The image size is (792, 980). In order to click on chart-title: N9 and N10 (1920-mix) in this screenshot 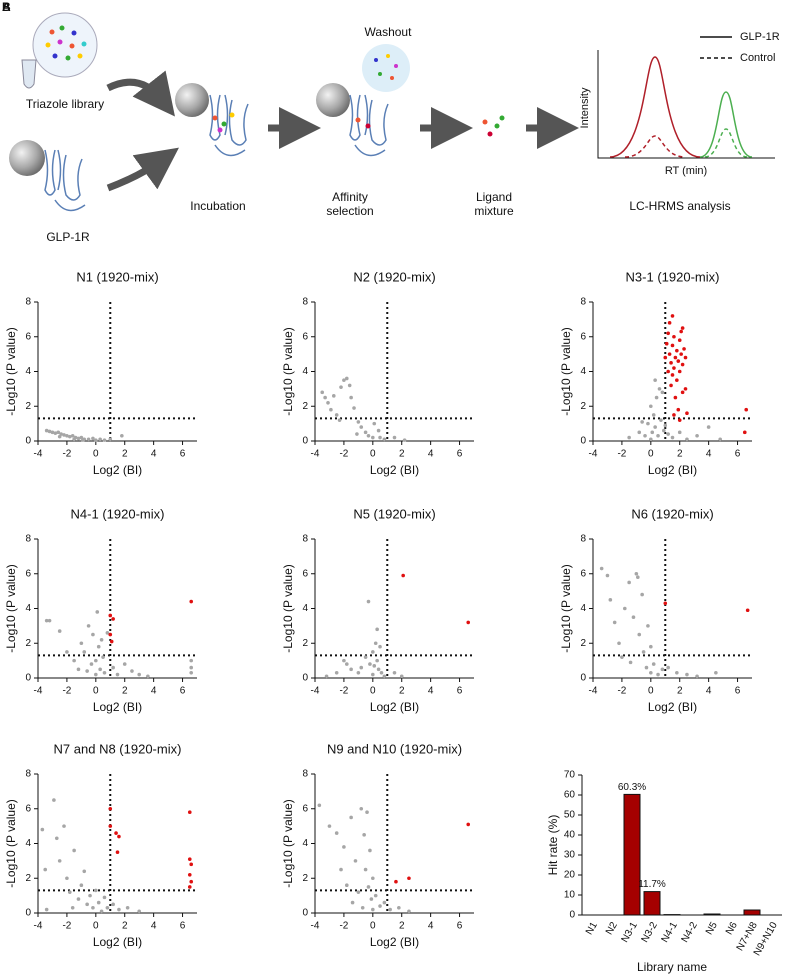, I will do `click(394, 748)`.